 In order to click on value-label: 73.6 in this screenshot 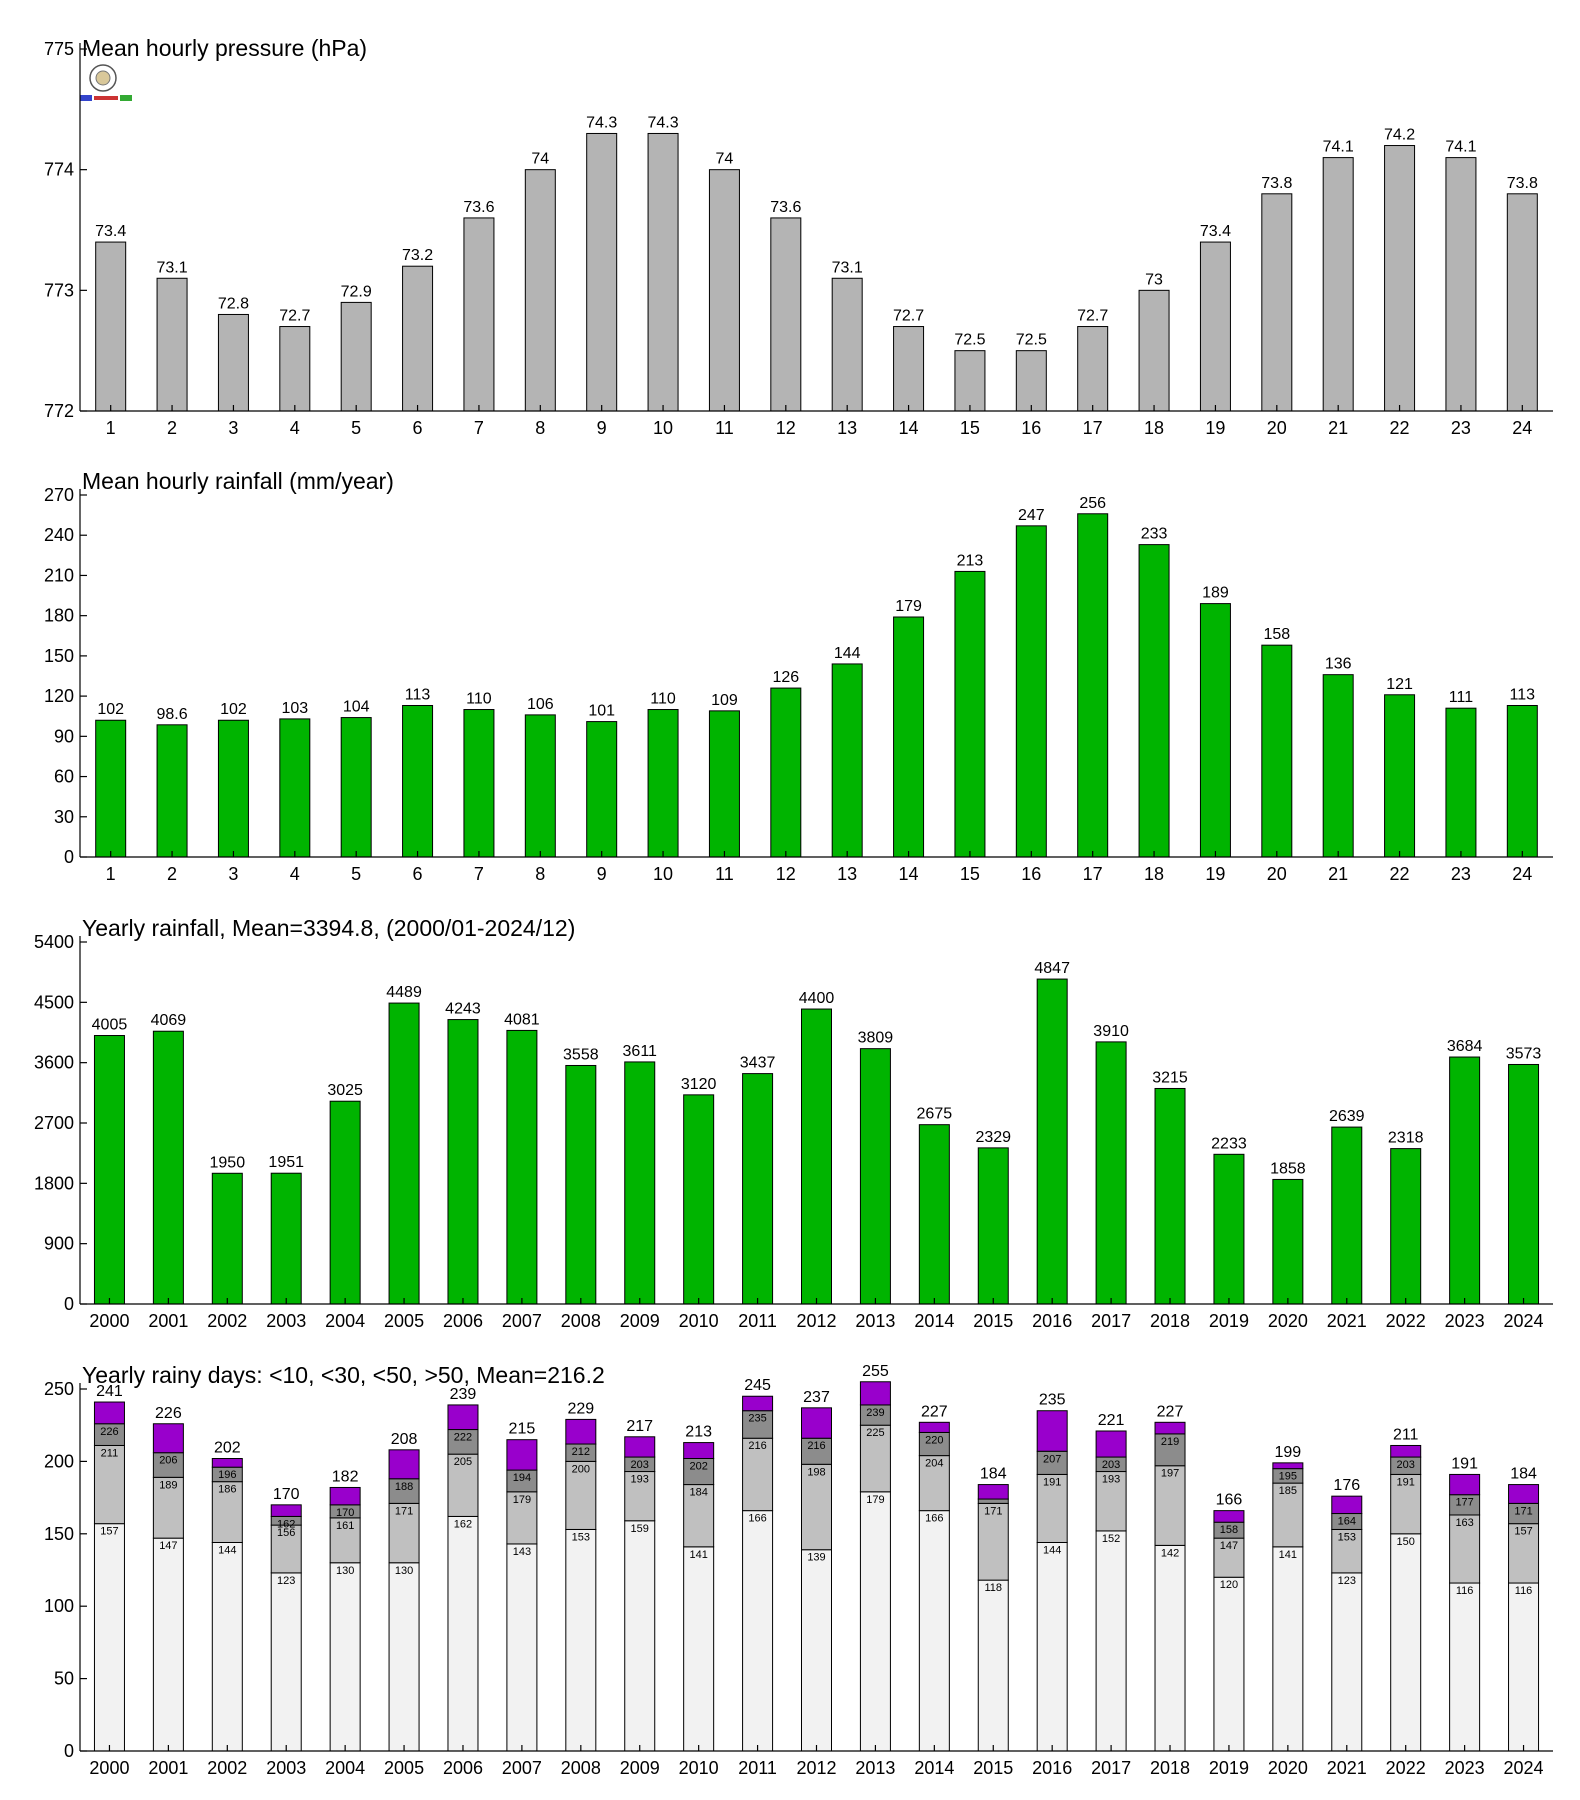, I will do `click(478, 207)`.